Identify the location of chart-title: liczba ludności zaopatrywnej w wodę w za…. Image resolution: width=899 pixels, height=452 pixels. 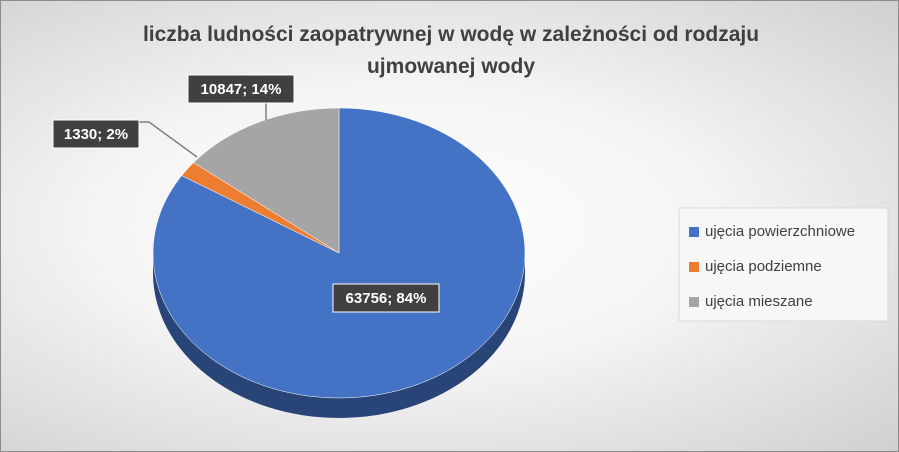
(451, 50).